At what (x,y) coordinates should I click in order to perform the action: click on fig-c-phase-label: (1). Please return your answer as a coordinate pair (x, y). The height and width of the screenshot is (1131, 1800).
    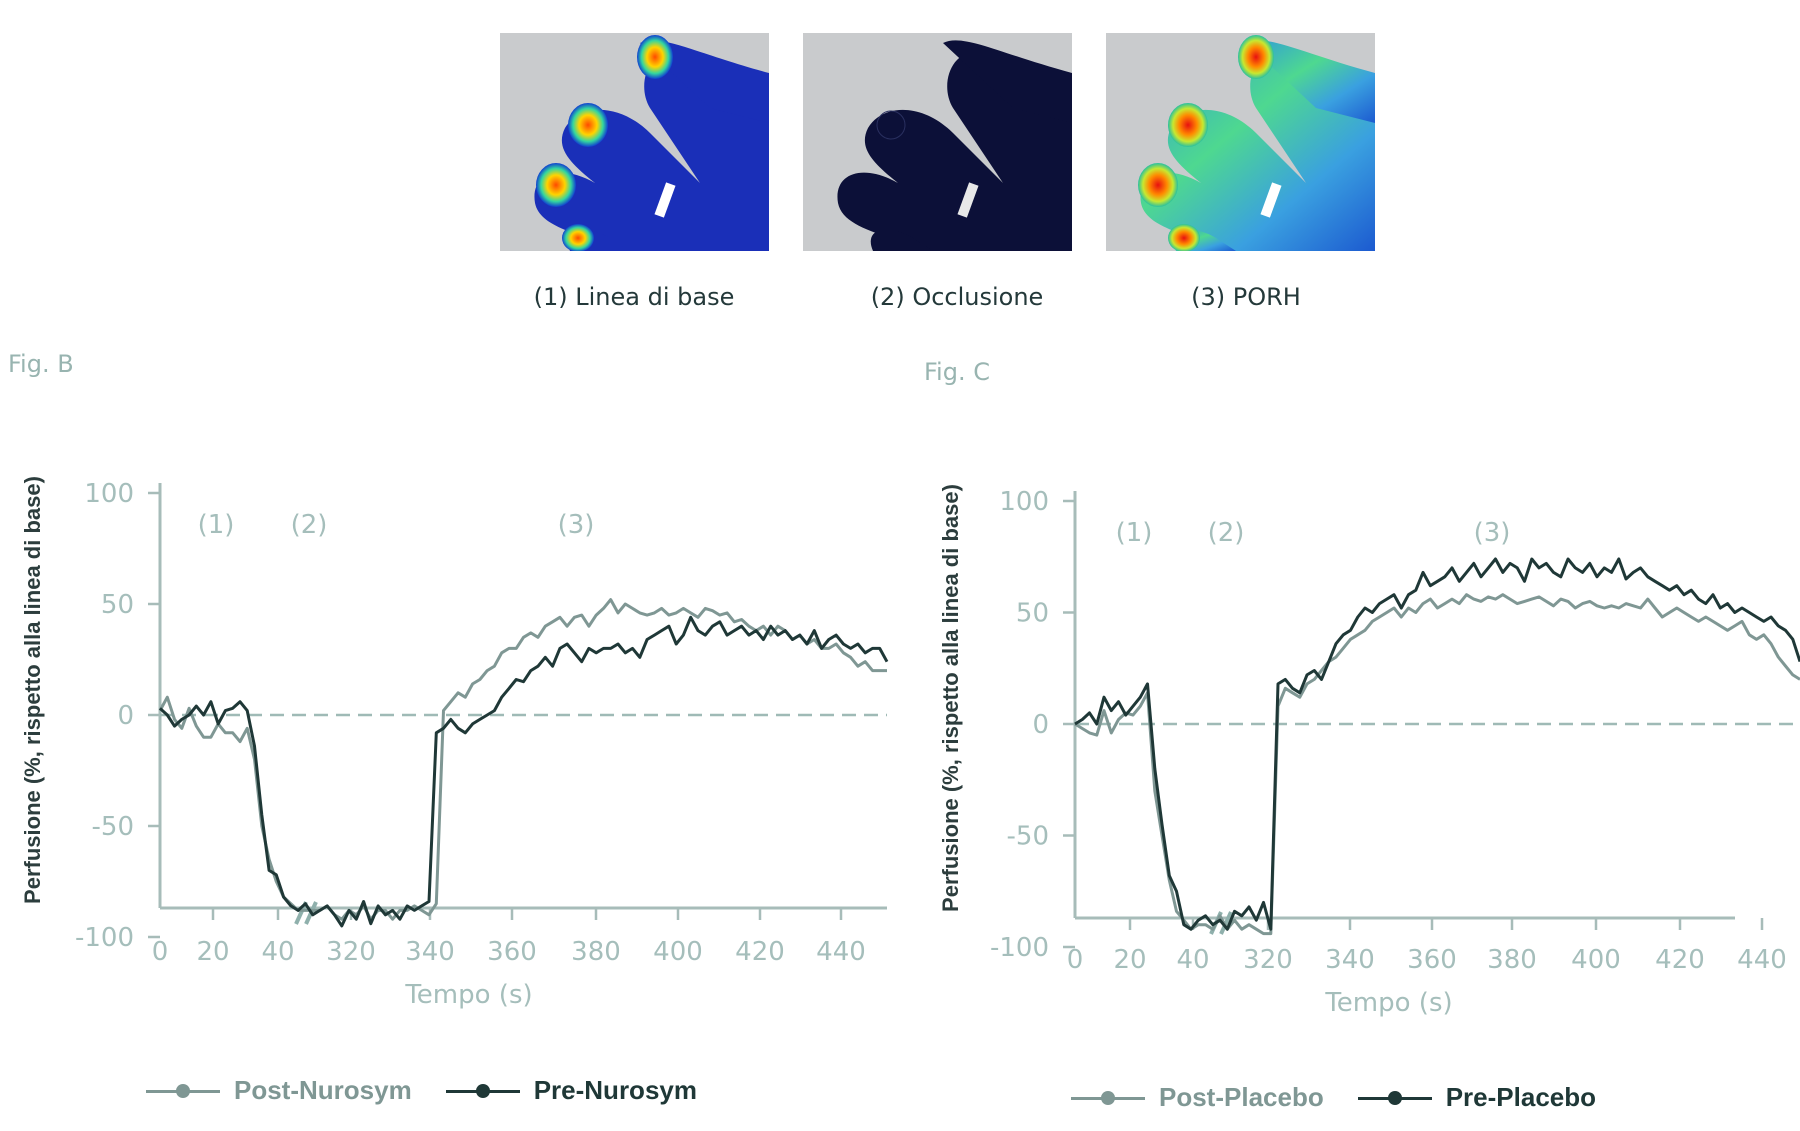
    Looking at the image, I should click on (1134, 533).